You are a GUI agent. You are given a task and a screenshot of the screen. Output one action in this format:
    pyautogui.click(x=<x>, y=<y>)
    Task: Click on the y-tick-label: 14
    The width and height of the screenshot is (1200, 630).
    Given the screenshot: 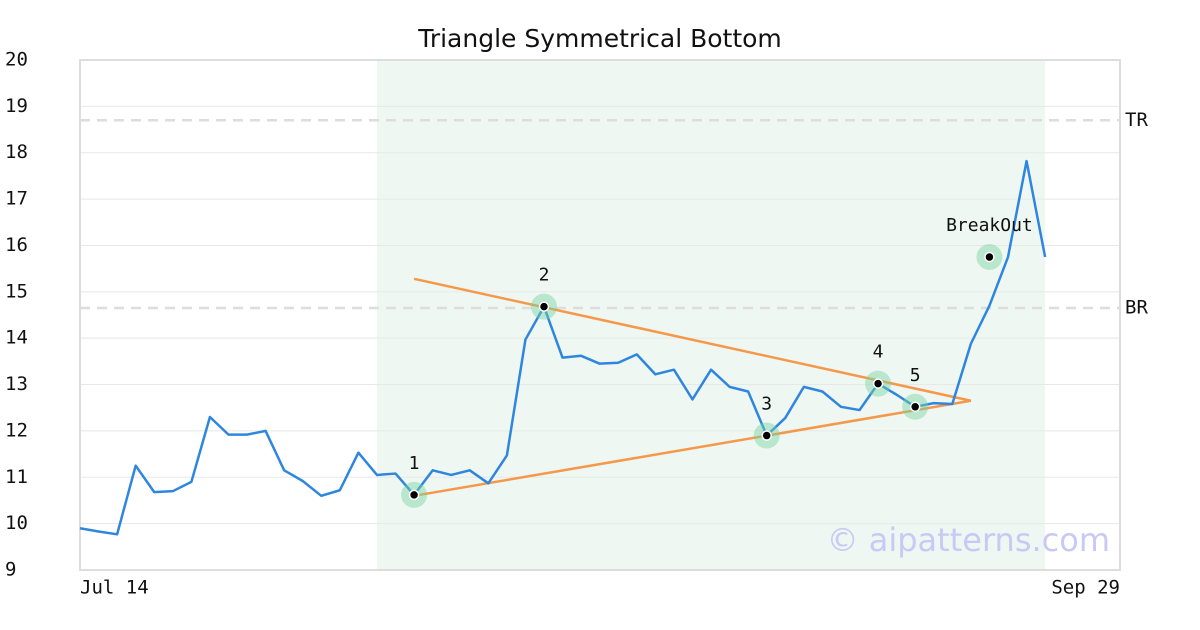 What is the action you would take?
    pyautogui.click(x=16, y=338)
    